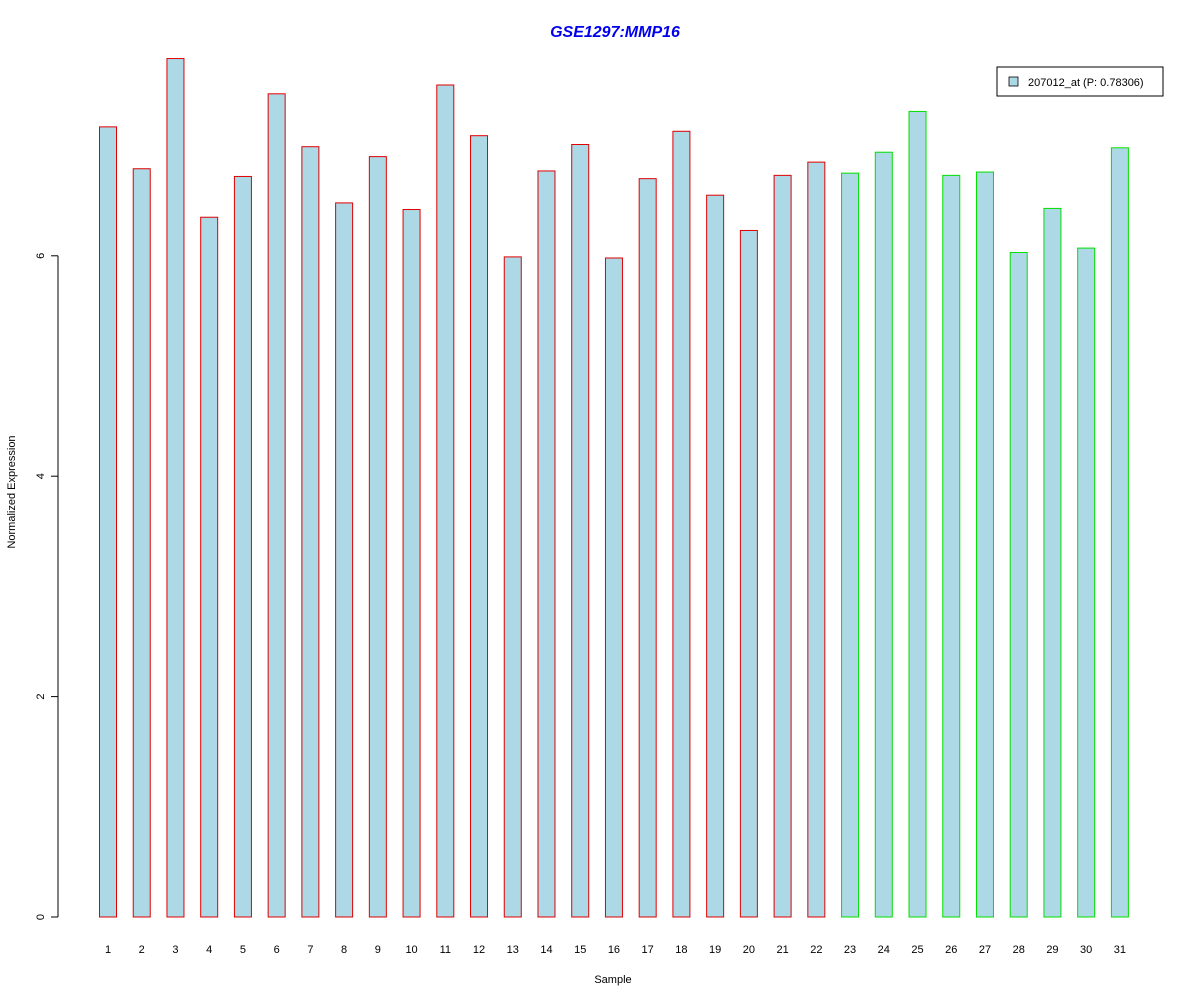 This screenshot has width=1200, height=1000. What do you see at coordinates (648, 950) in the screenshot?
I see `x-tick-label: 17` at bounding box center [648, 950].